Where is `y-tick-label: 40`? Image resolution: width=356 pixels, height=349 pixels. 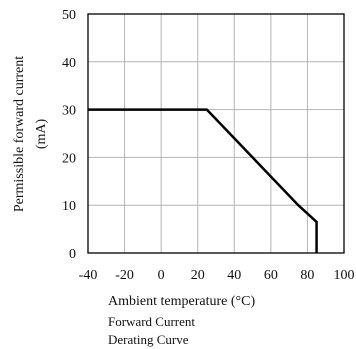
y-tick-label: 40 is located at coordinates (69, 63).